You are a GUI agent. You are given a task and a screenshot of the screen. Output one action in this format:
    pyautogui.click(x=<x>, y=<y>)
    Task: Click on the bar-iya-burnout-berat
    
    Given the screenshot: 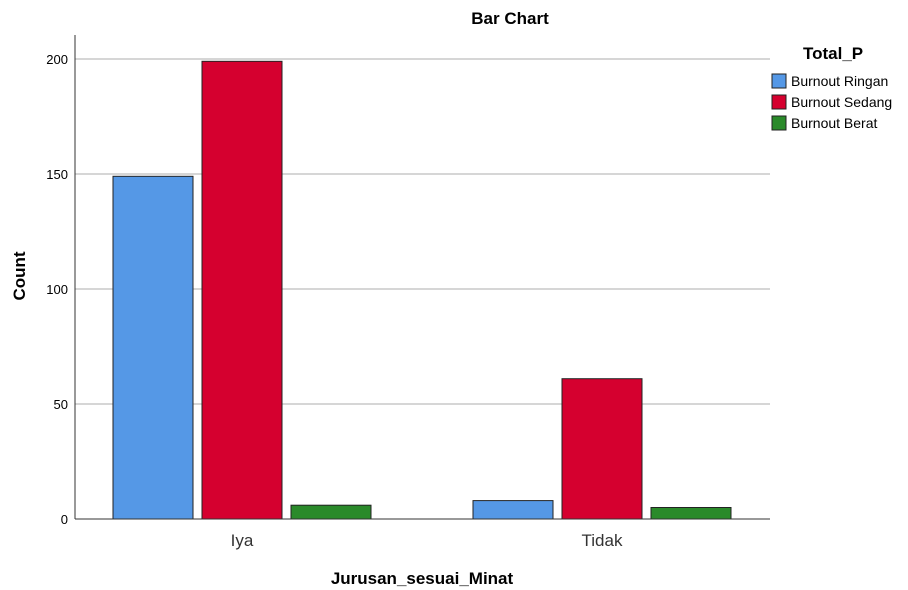 What is the action you would take?
    pyautogui.click(x=331, y=512)
    